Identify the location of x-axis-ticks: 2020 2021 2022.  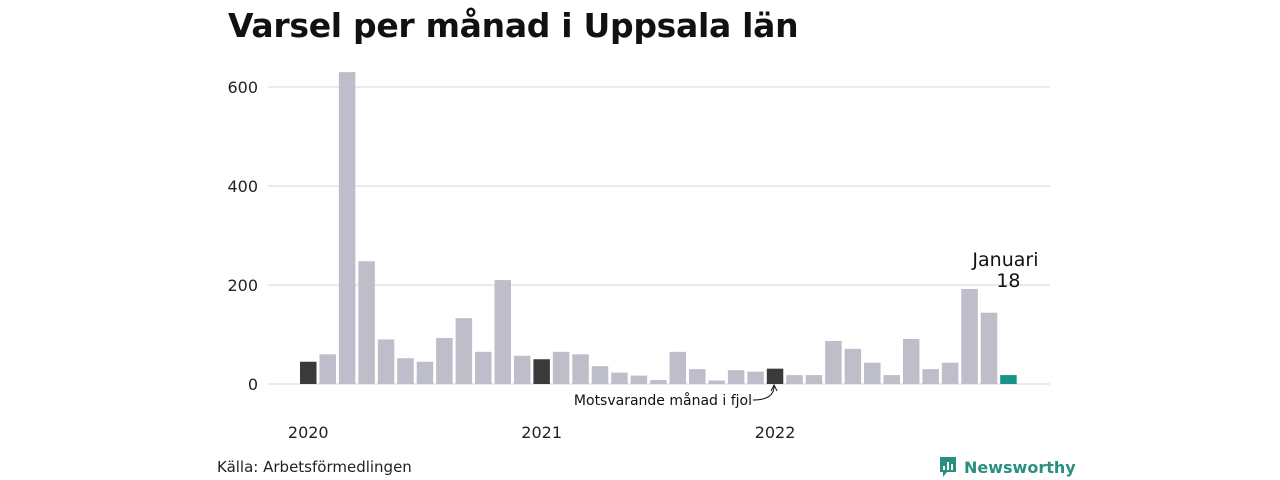
(542, 432).